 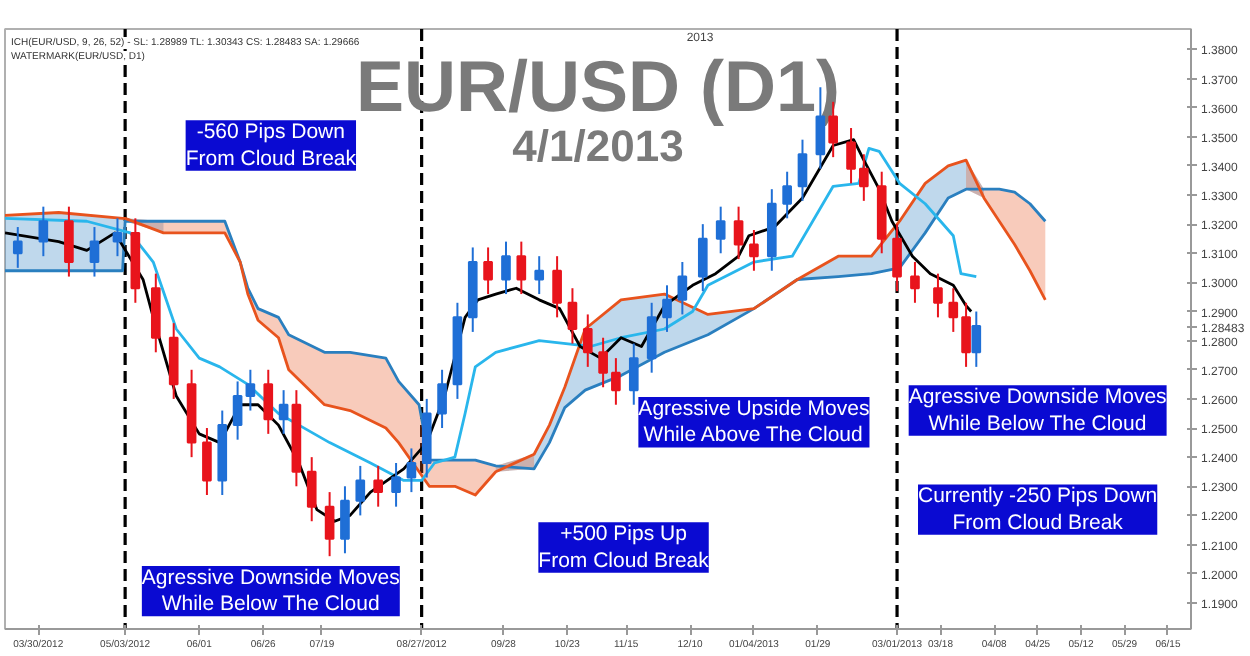 I want to click on annotation: Currently -250 Pips Down From Cloud Break, so click(x=1038, y=509).